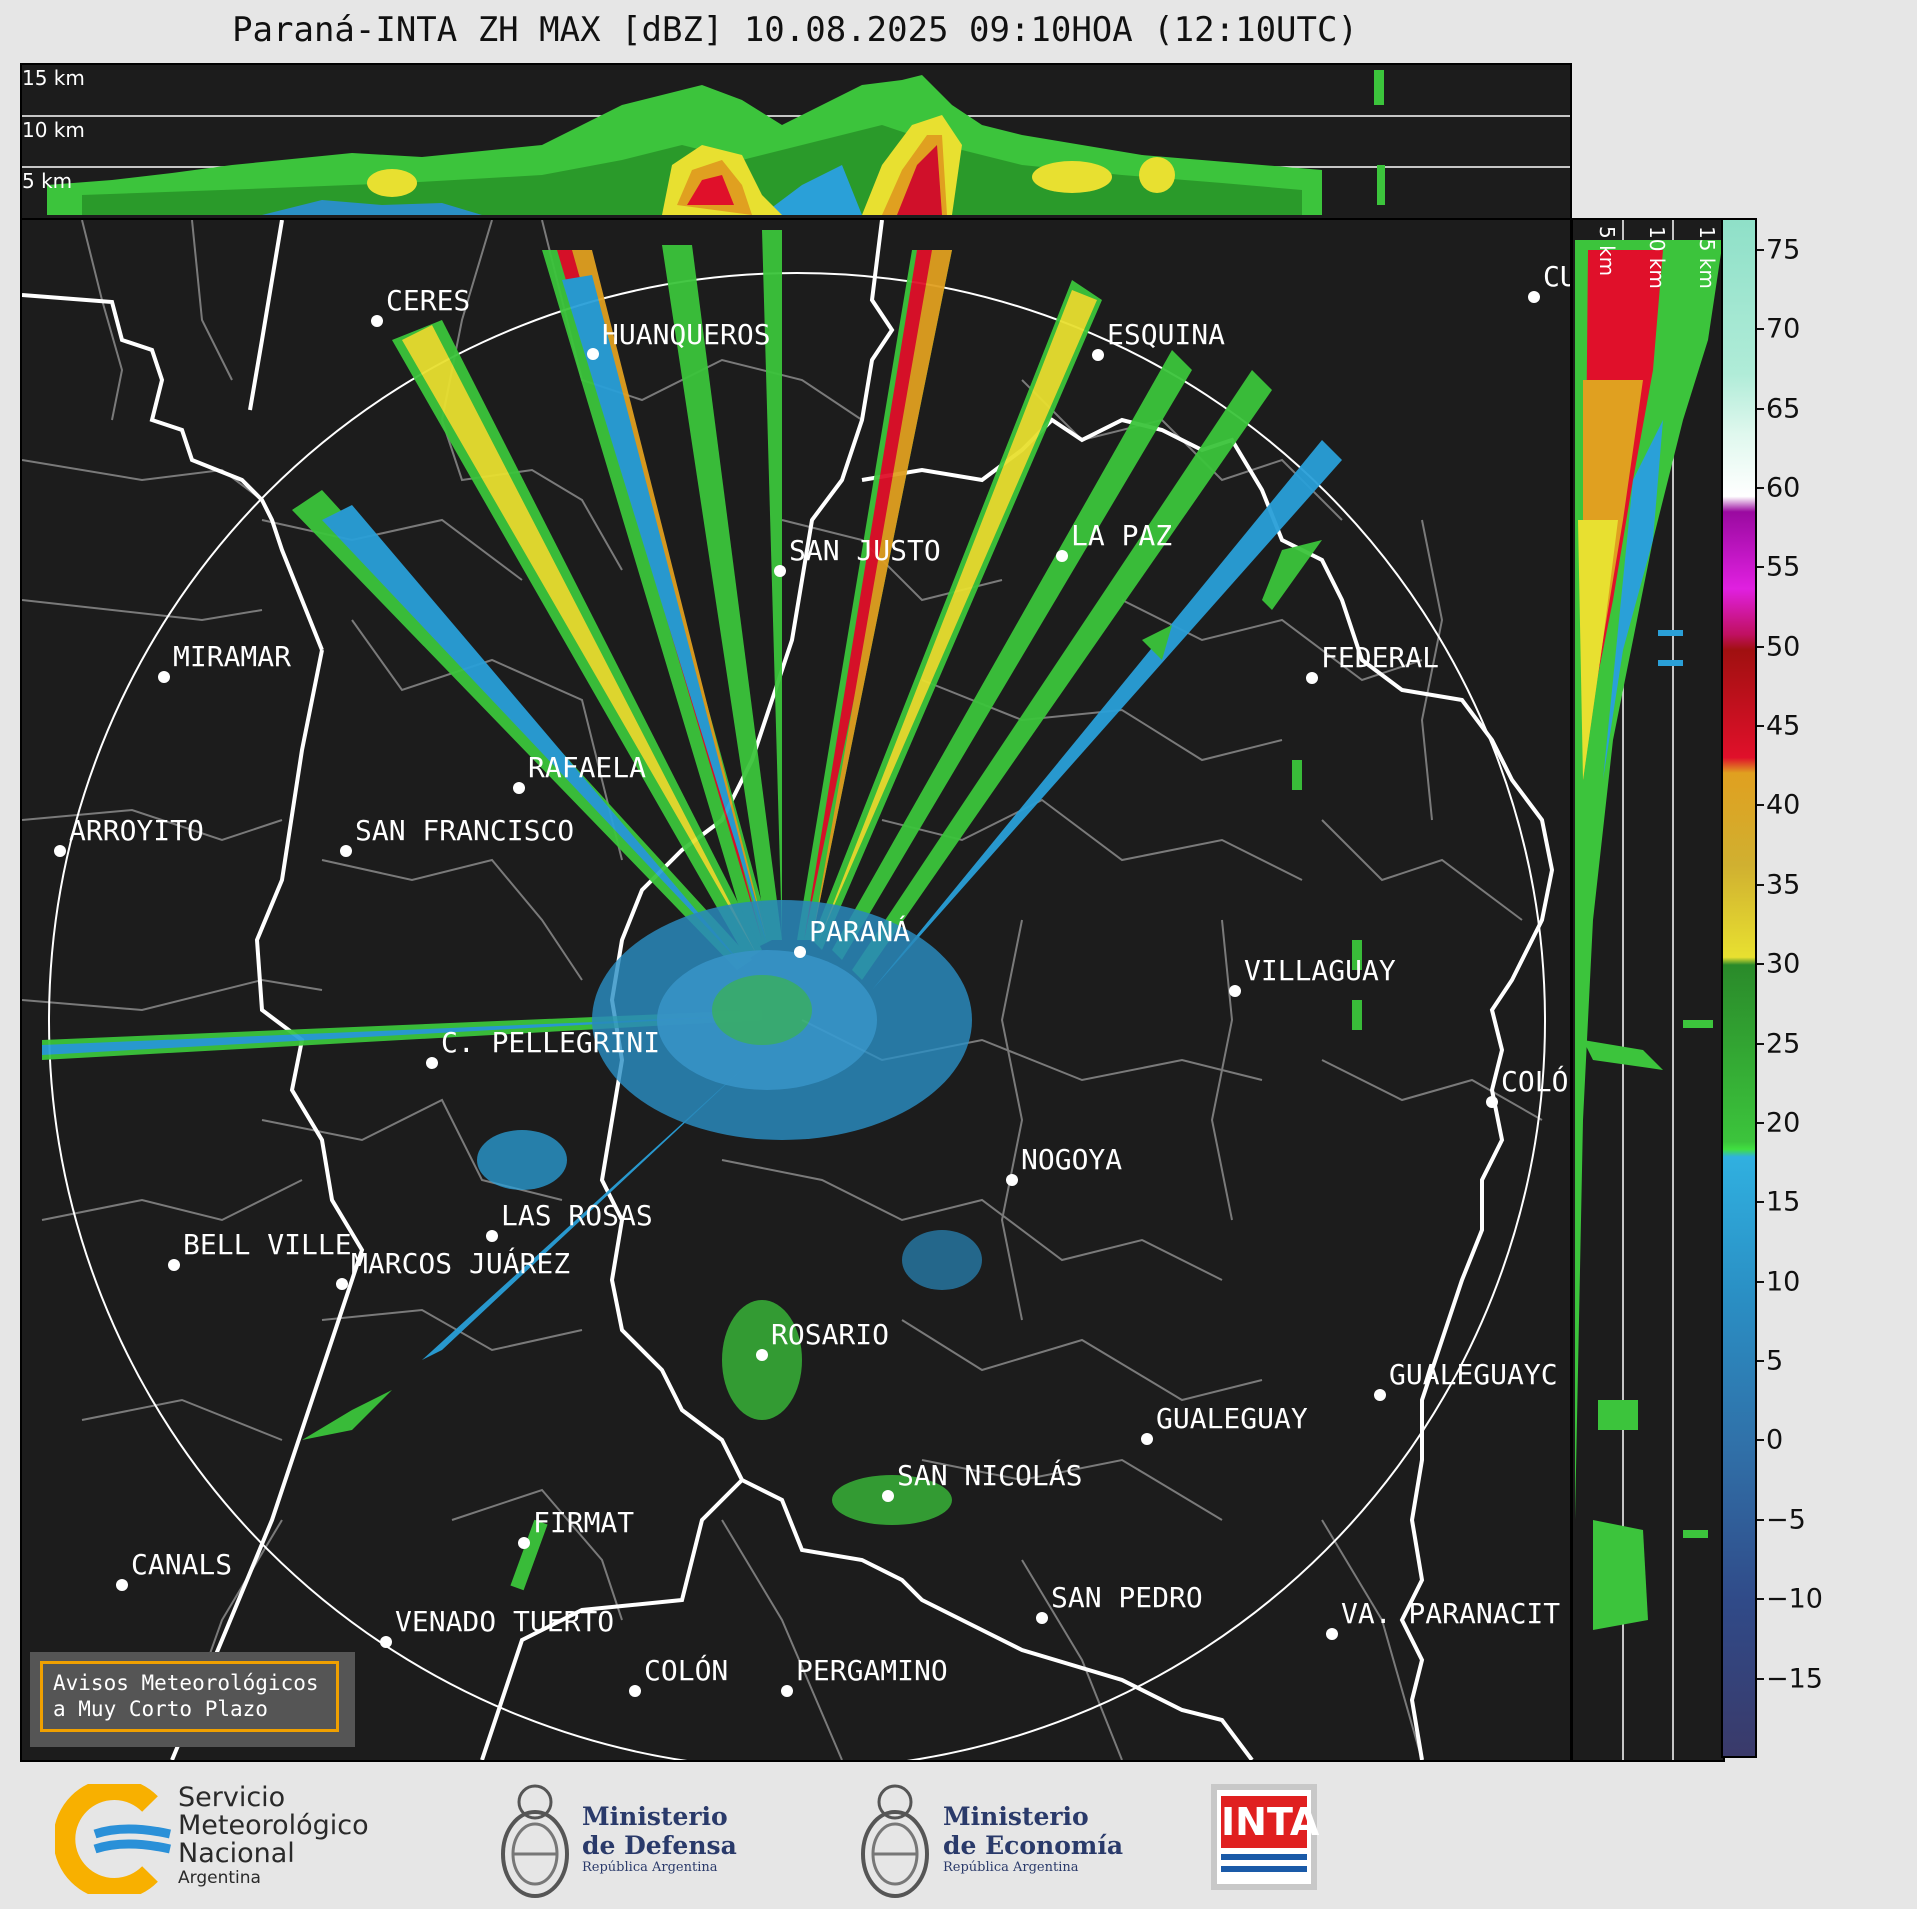 The width and height of the screenshot is (1917, 1909). I want to click on city-label-las-rosas: LAS ROSAS, so click(577, 1215).